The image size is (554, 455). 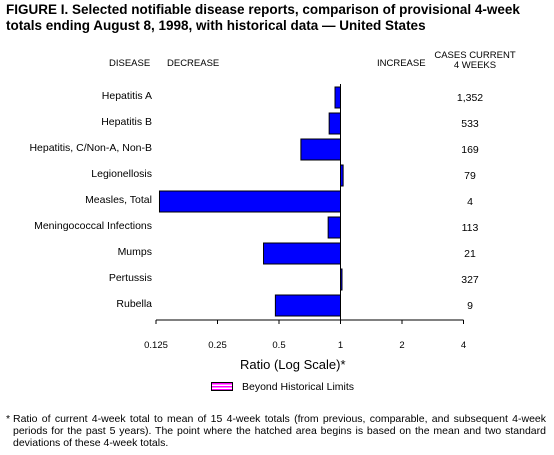 What do you see at coordinates (126, 122) in the screenshot?
I see `disease-label: Hepatitis B` at bounding box center [126, 122].